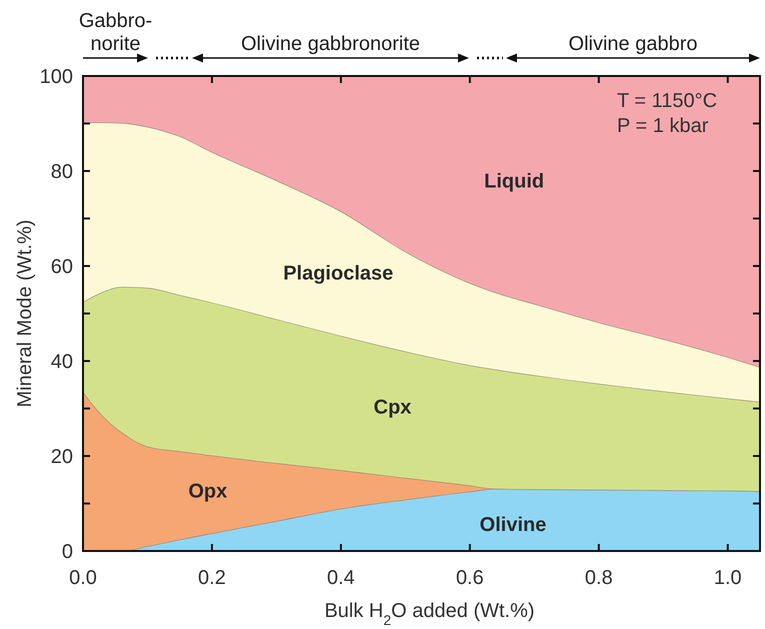 This screenshot has width=765, height=629. What do you see at coordinates (667, 101) in the screenshot?
I see `annotation: T = 1150°C` at bounding box center [667, 101].